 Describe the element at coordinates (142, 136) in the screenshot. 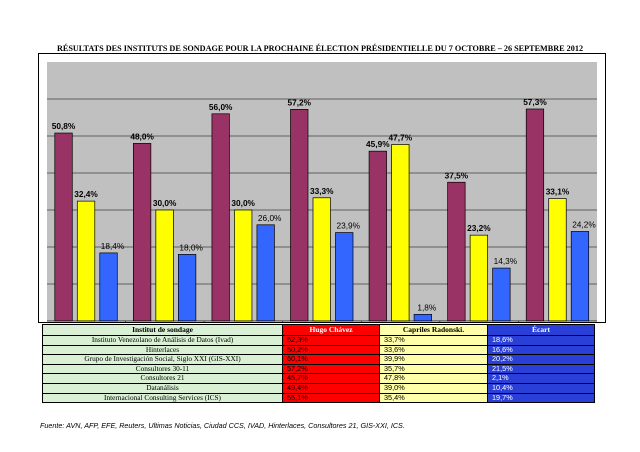

I see `data-label-hugo-chavez: 48,0%` at that location.